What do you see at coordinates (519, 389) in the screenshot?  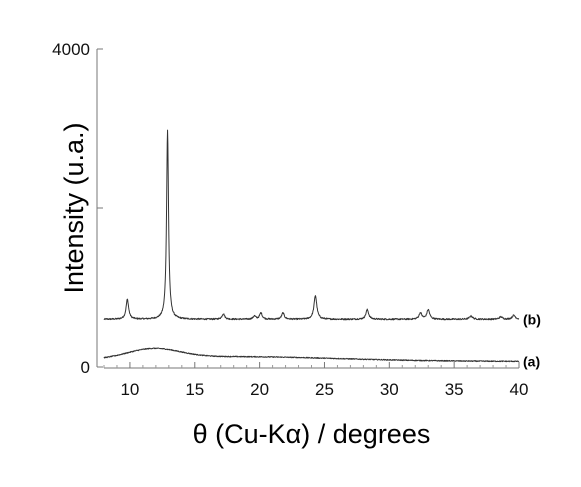 I see `x-tick-label: 40` at bounding box center [519, 389].